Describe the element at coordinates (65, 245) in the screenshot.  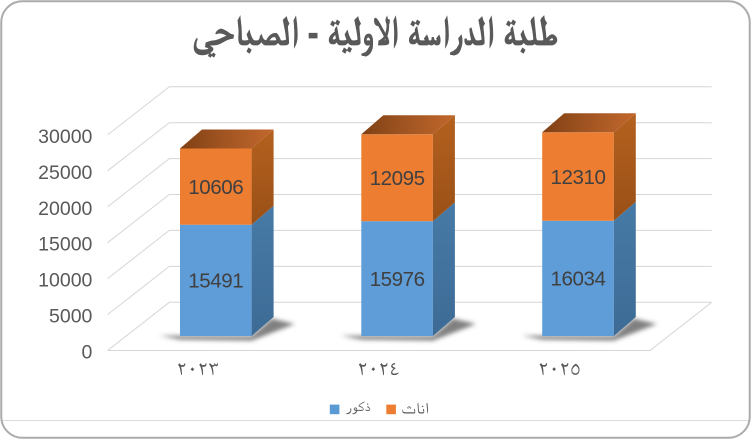
I see `svg-text: 15000` at that location.